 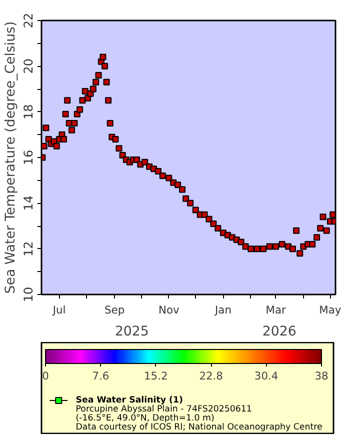 What do you see at coordinates (59, 310) in the screenshot?
I see `x-tick-label: Jul` at bounding box center [59, 310].